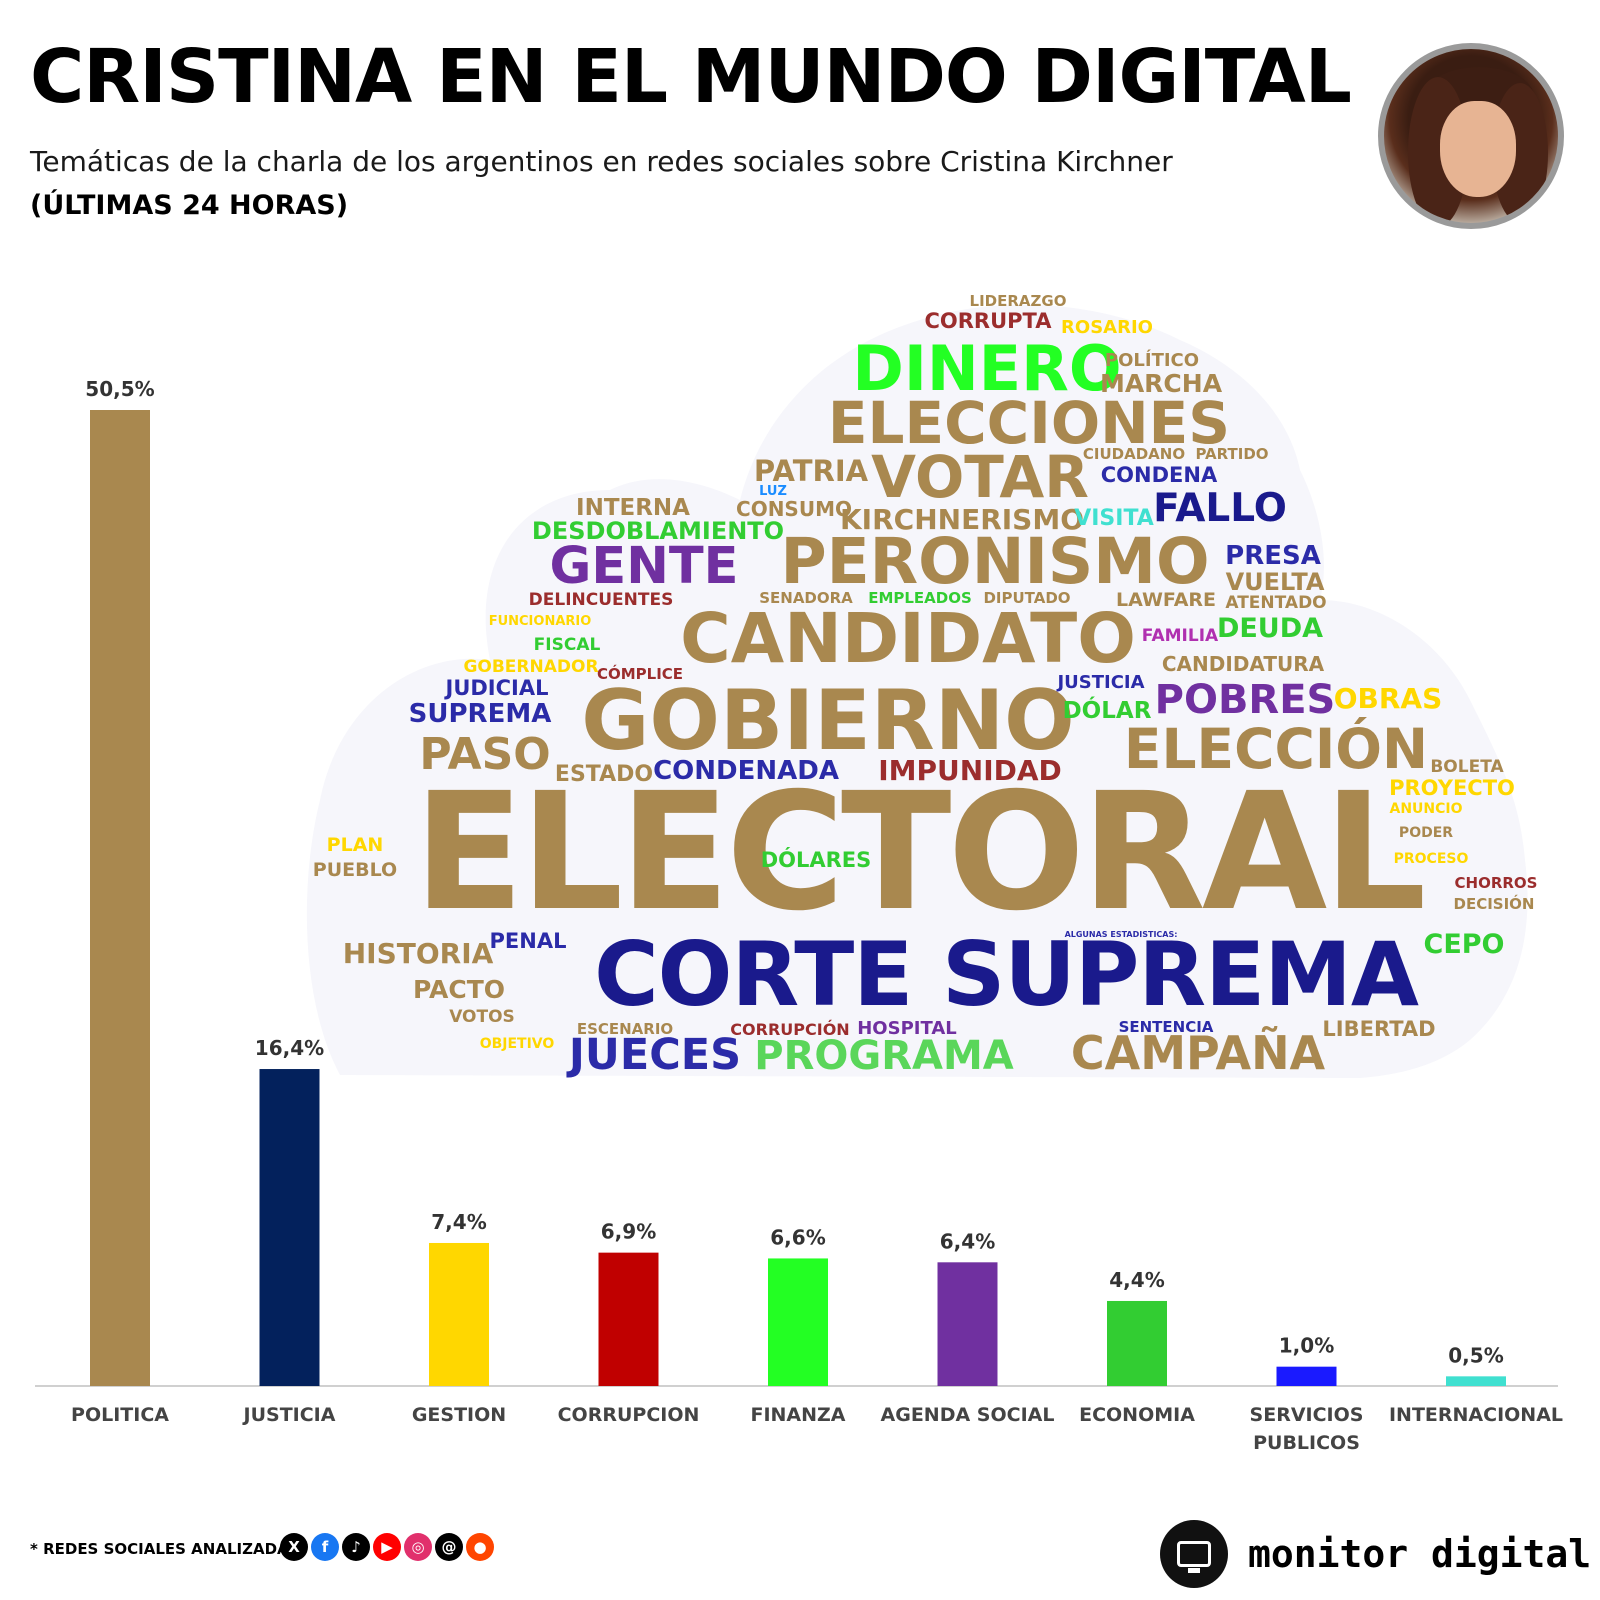  Describe the element at coordinates (1431, 859) in the screenshot. I see `cloud-word: PROCESO` at that location.